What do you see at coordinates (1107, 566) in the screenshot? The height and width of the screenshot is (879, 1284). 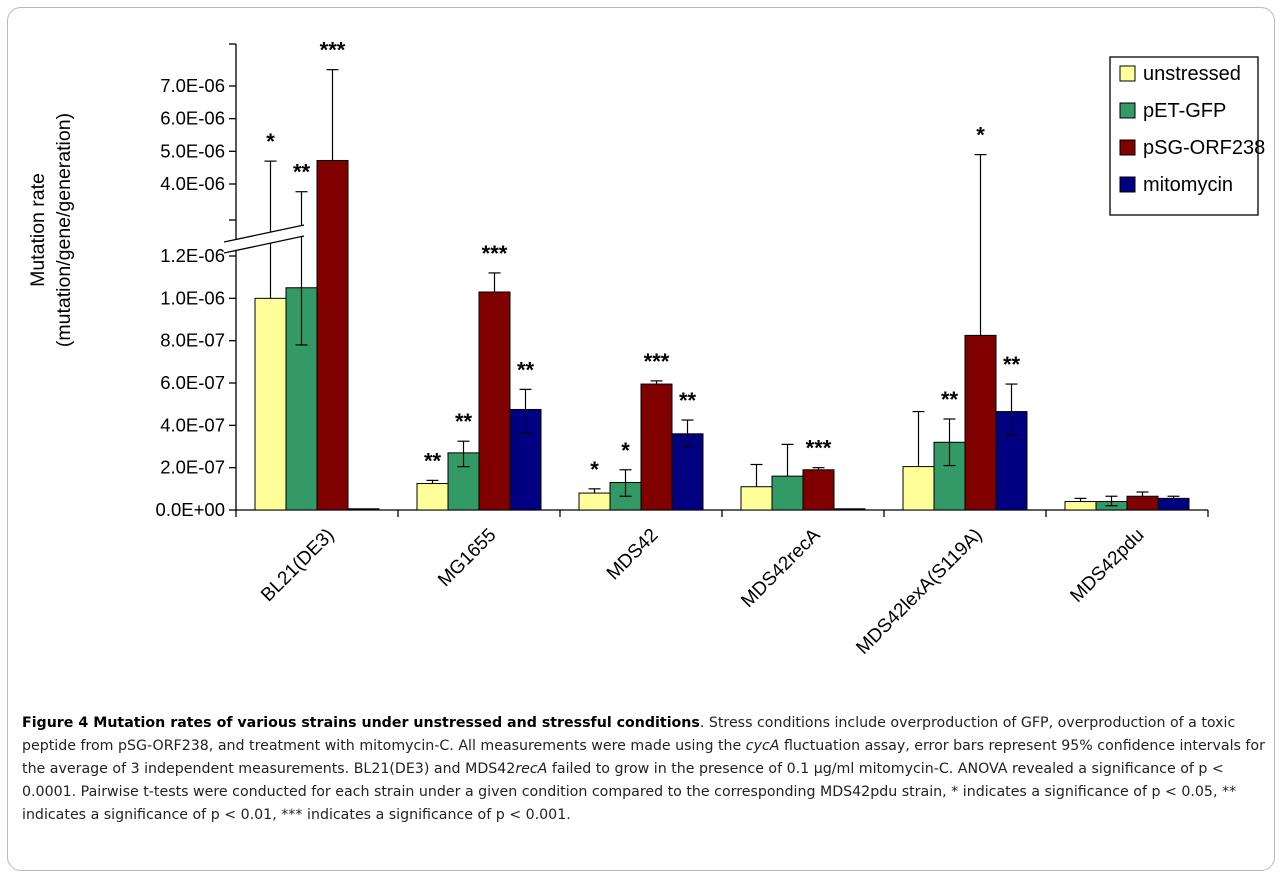 I see `x-category-label: MDS42pdu` at bounding box center [1107, 566].